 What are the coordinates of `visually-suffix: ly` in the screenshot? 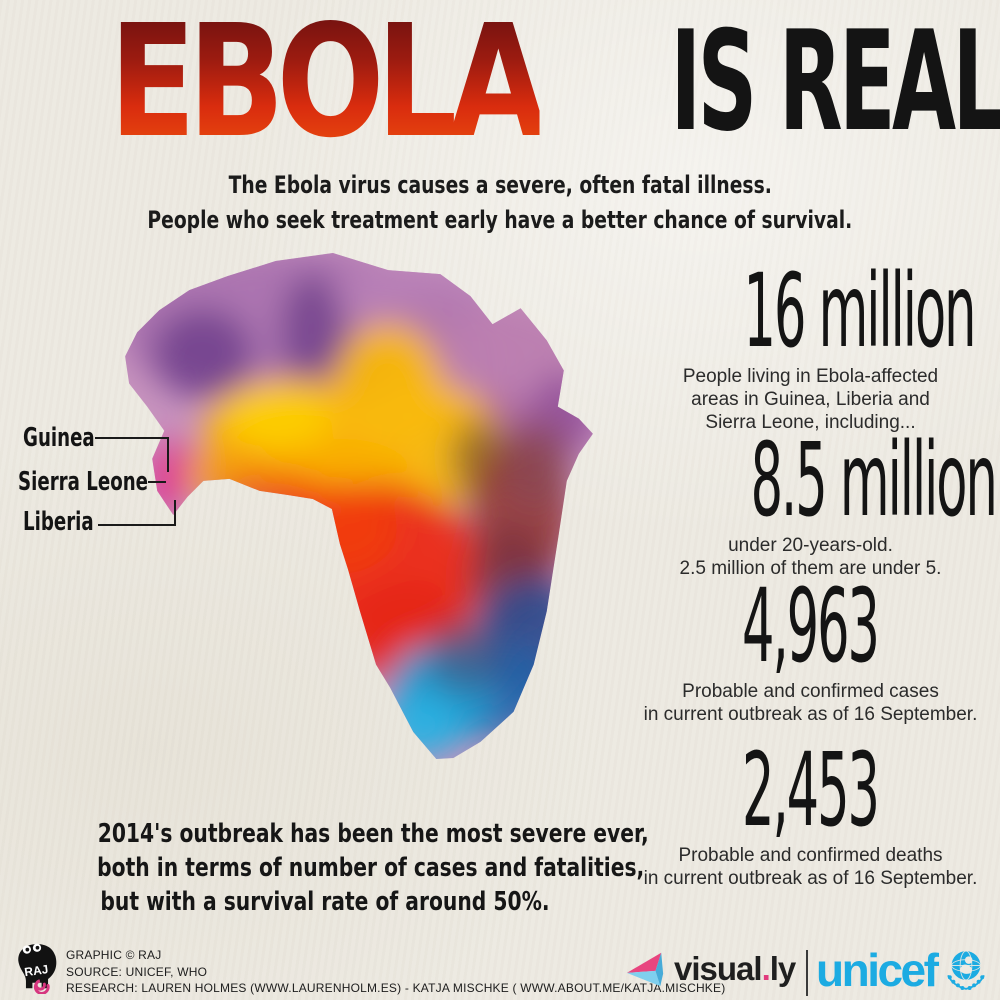 It's located at (783, 968).